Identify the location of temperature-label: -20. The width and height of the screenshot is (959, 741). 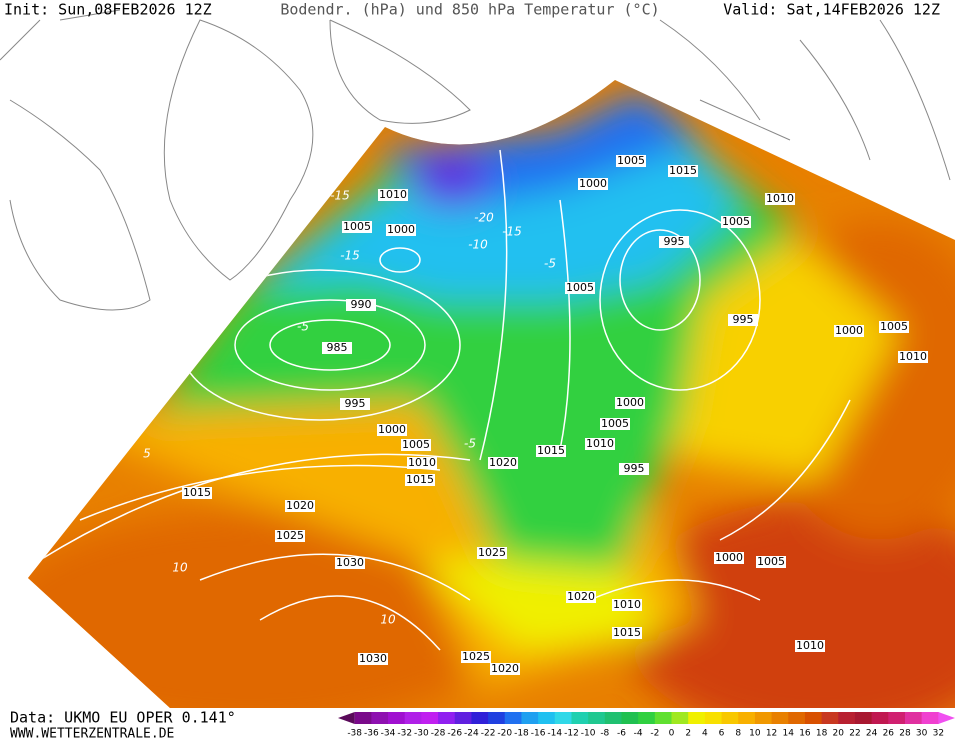
(484, 218).